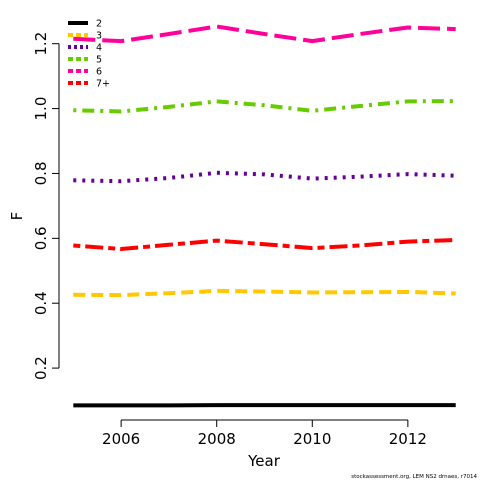 The height and width of the screenshot is (480, 480). Describe the element at coordinates (41, 368) in the screenshot. I see `y-tick-label: 0.2` at that location.